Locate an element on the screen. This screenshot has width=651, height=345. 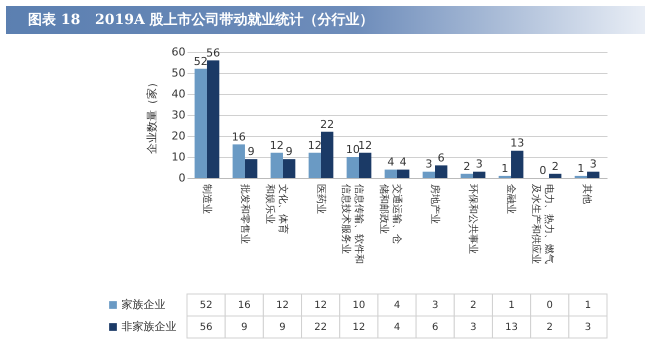
x-tick-label: 信息传输、软件和信息技术服务业 is located at coordinates (352, 224).